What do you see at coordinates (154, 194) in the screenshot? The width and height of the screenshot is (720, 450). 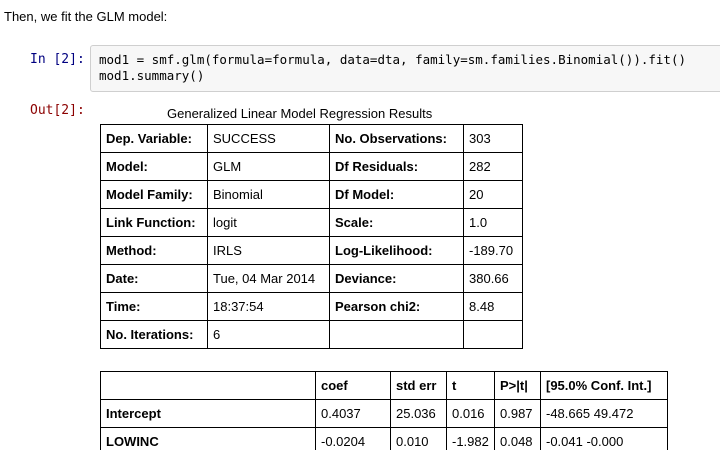 I see `table-cell: Model Family:` at bounding box center [154, 194].